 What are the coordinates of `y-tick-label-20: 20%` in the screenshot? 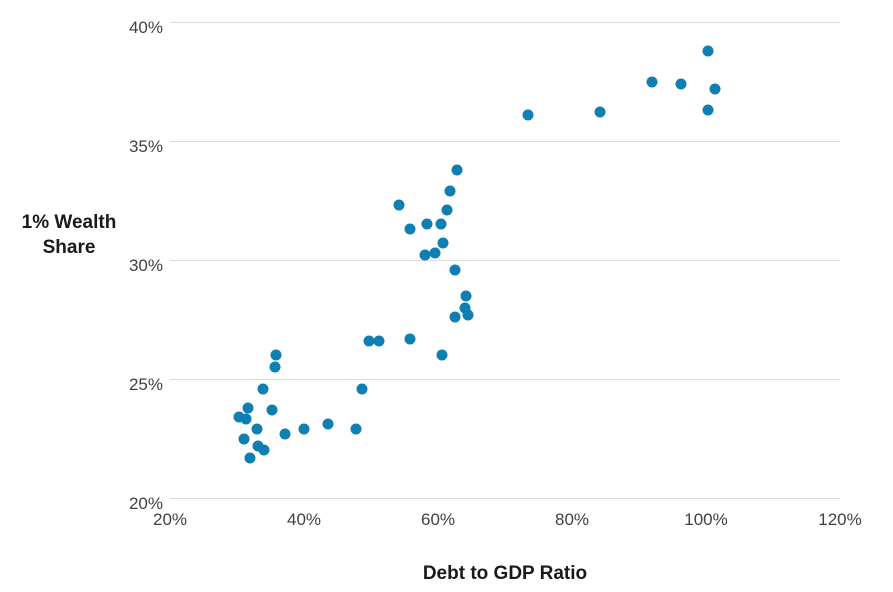 It's located at (145, 503).